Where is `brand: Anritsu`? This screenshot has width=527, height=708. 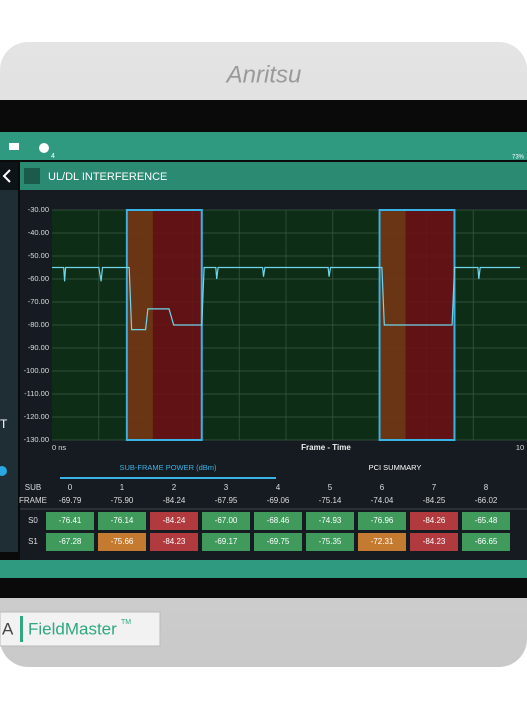 brand: Anritsu is located at coordinates (263, 74).